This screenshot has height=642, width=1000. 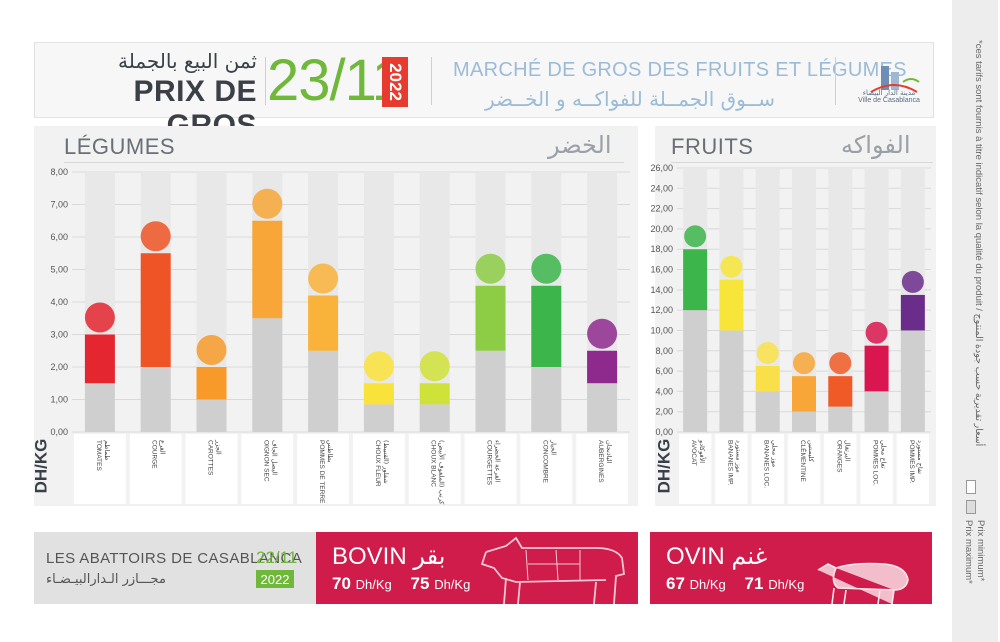 I want to click on category-label: AVOCAT الأفوكادو, so click(x=698, y=452).